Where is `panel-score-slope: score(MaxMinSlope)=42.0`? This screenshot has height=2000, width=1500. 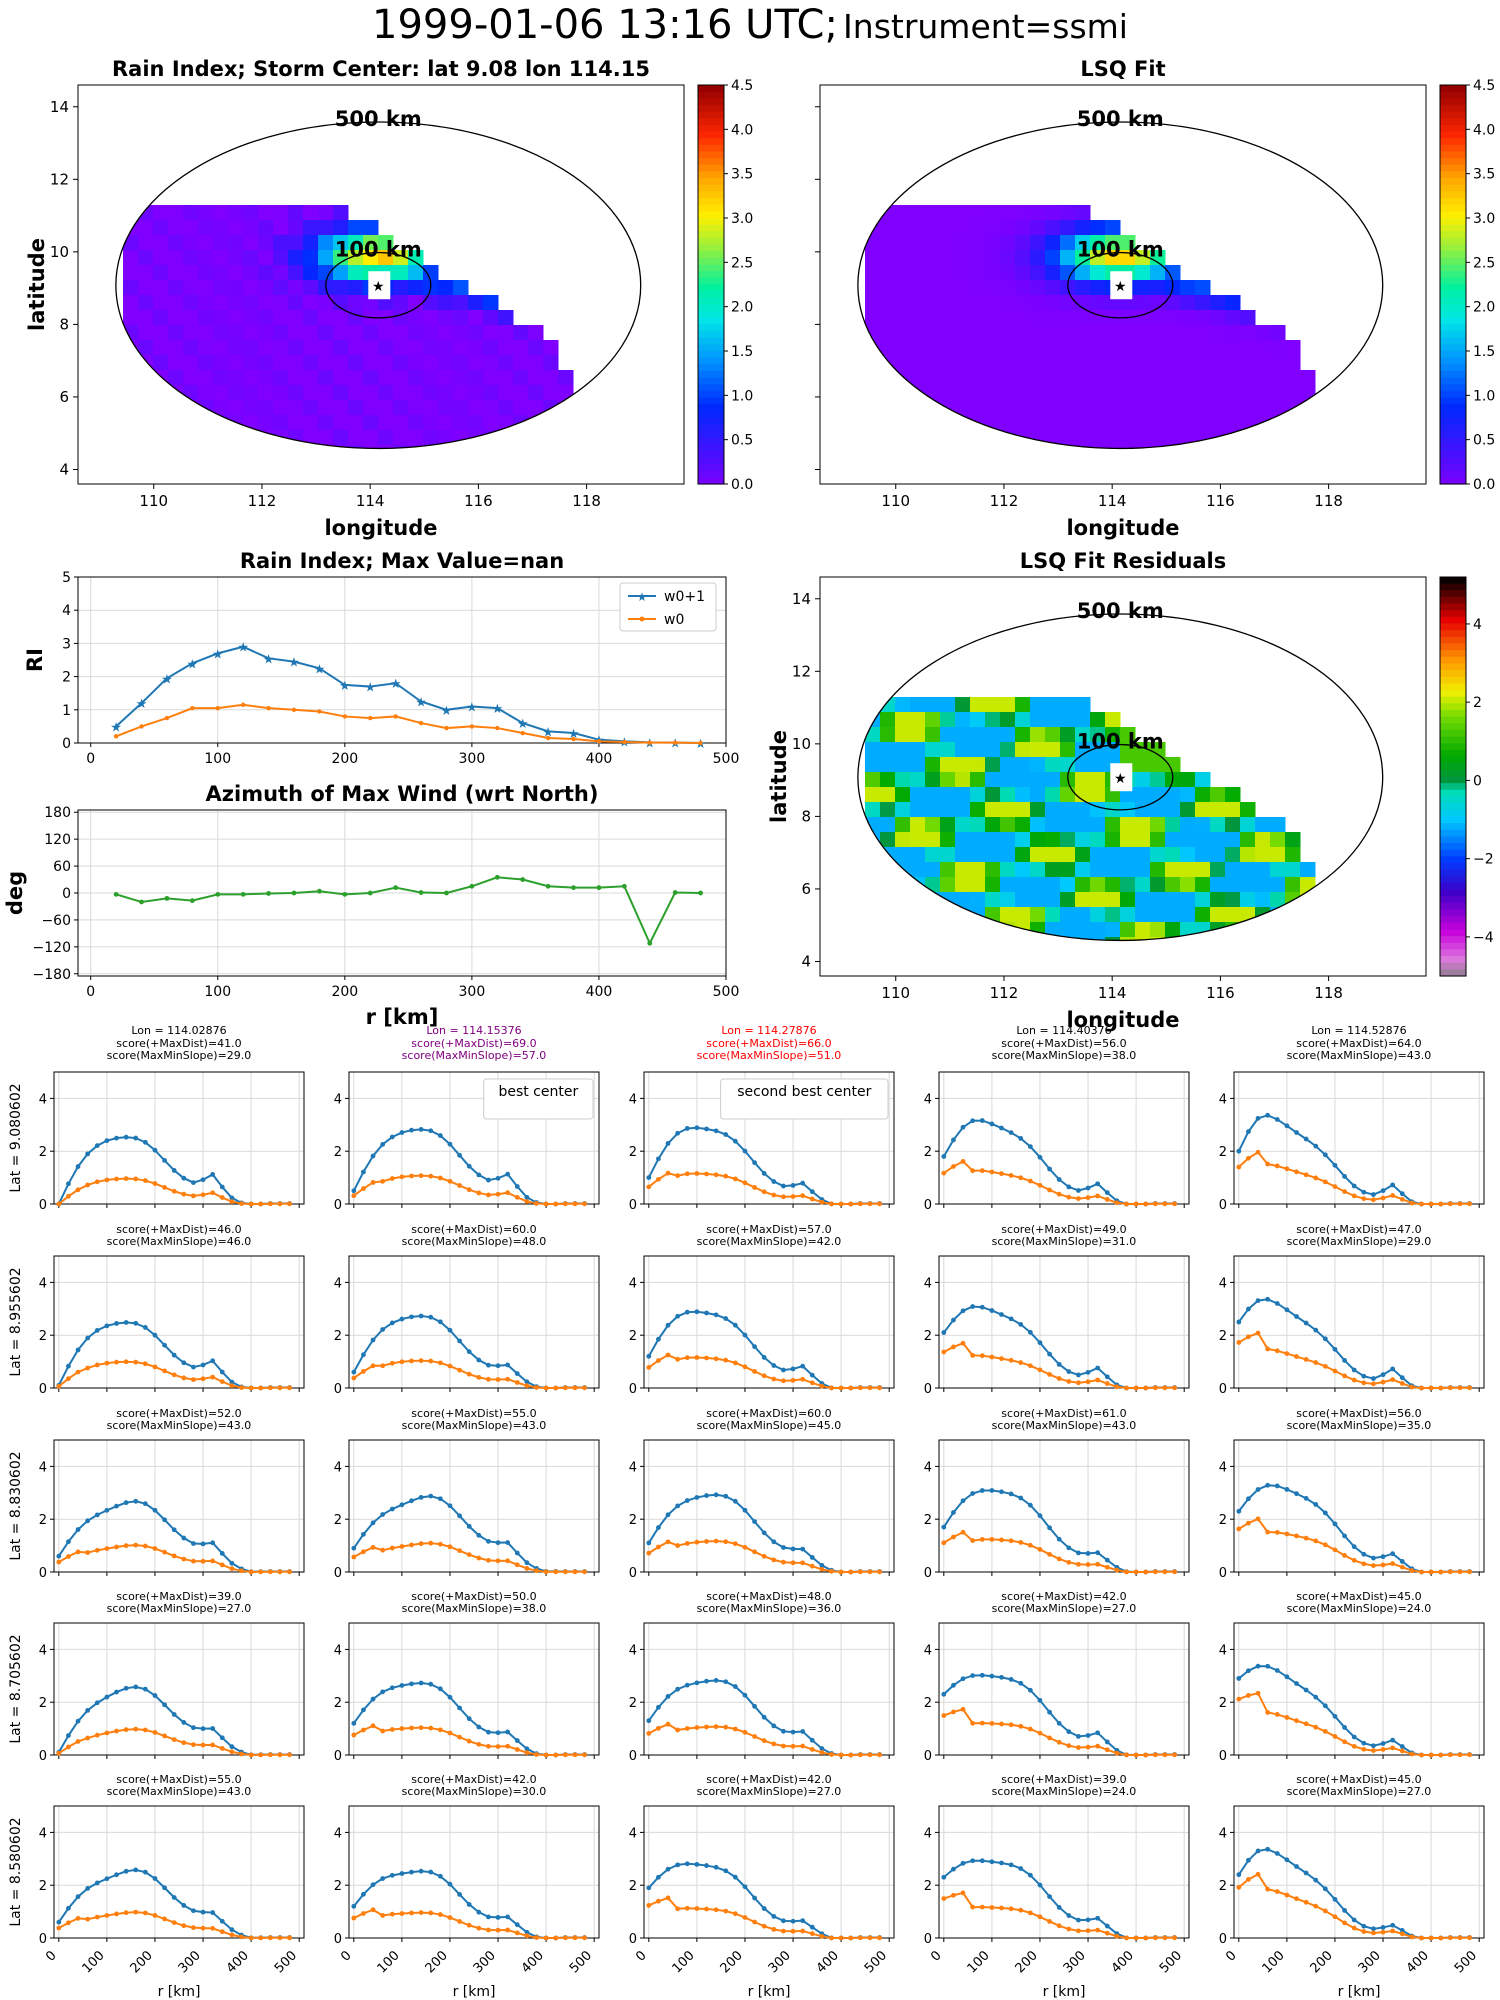
panel-score-slope: score(MaxMinSlope)=42.0 is located at coordinates (769, 1241).